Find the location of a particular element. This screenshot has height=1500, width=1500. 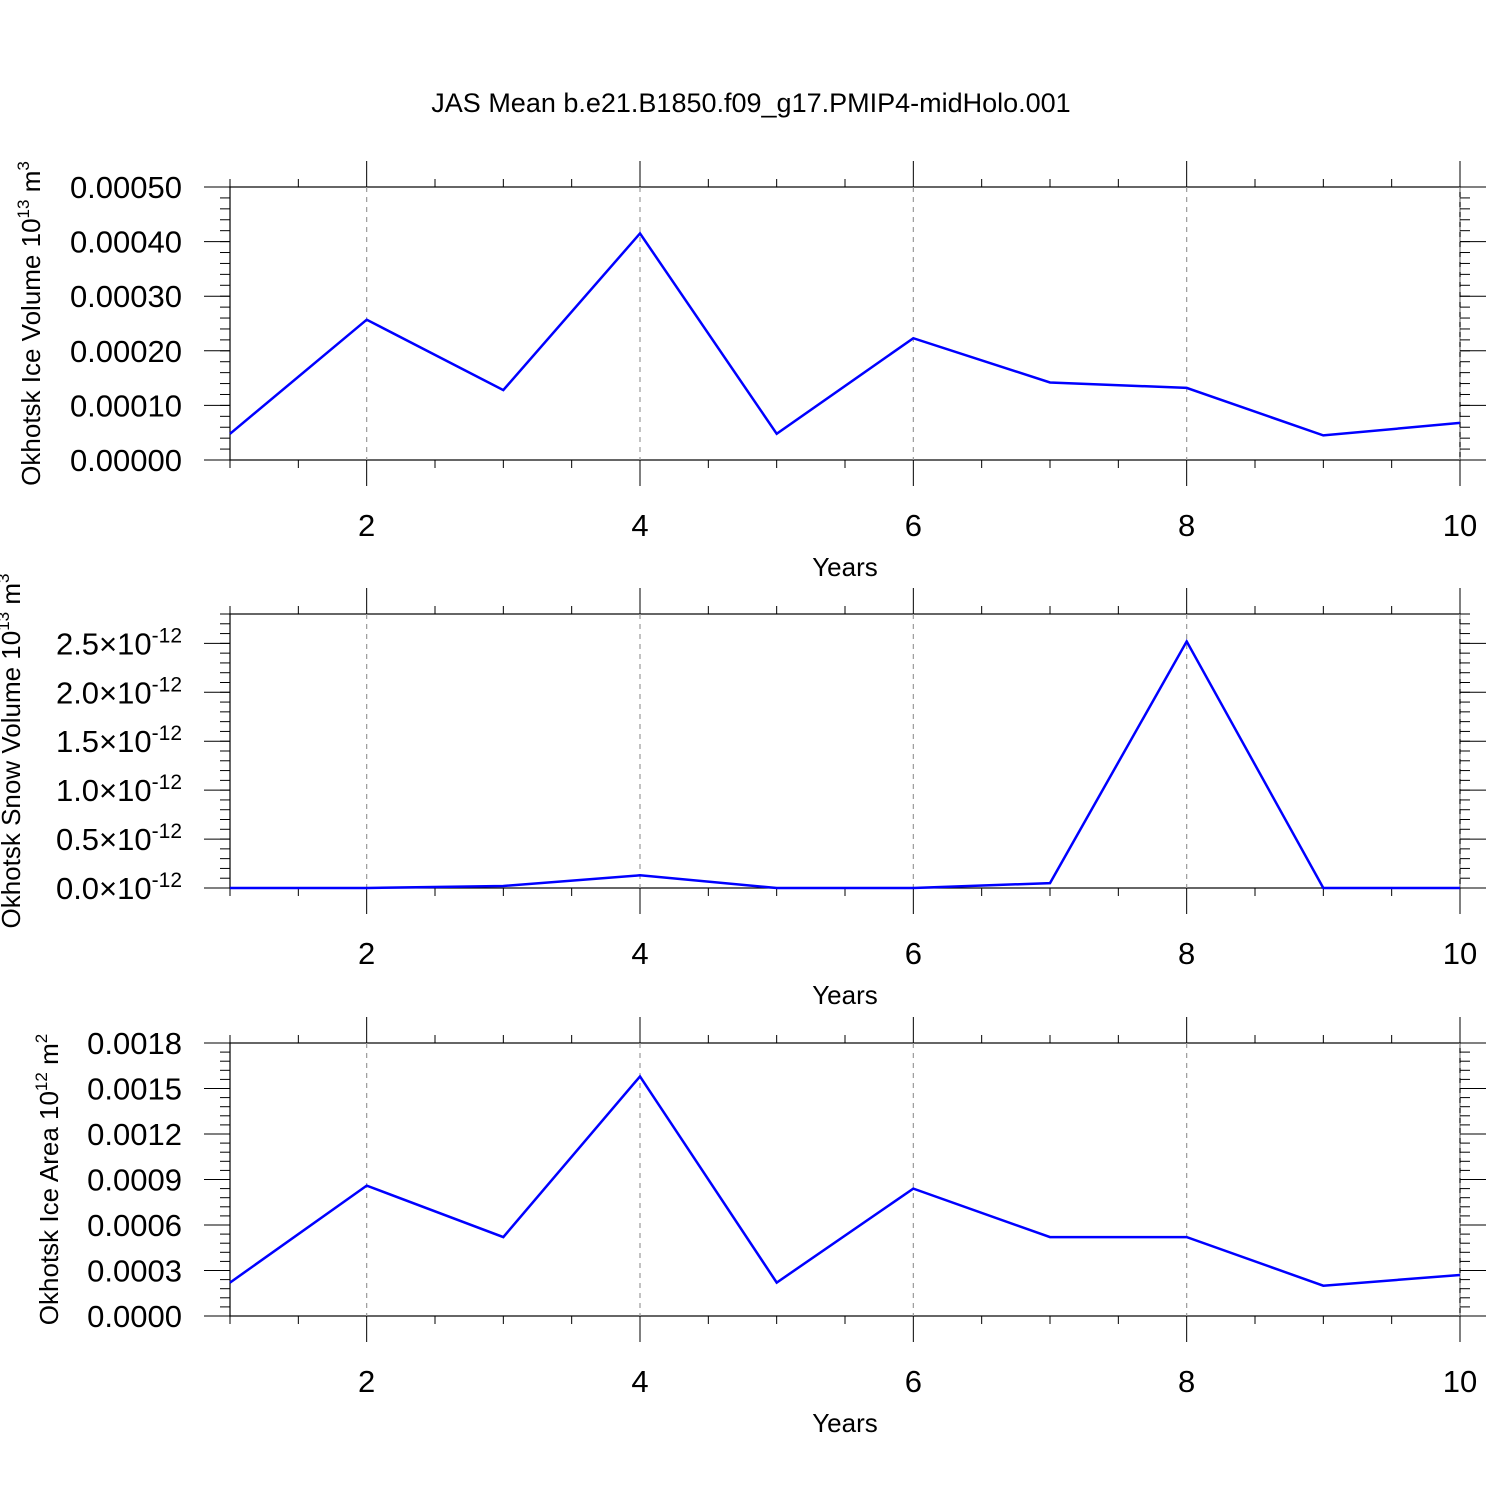

y-tick-label: 0.00000 is located at coordinates (126, 460).